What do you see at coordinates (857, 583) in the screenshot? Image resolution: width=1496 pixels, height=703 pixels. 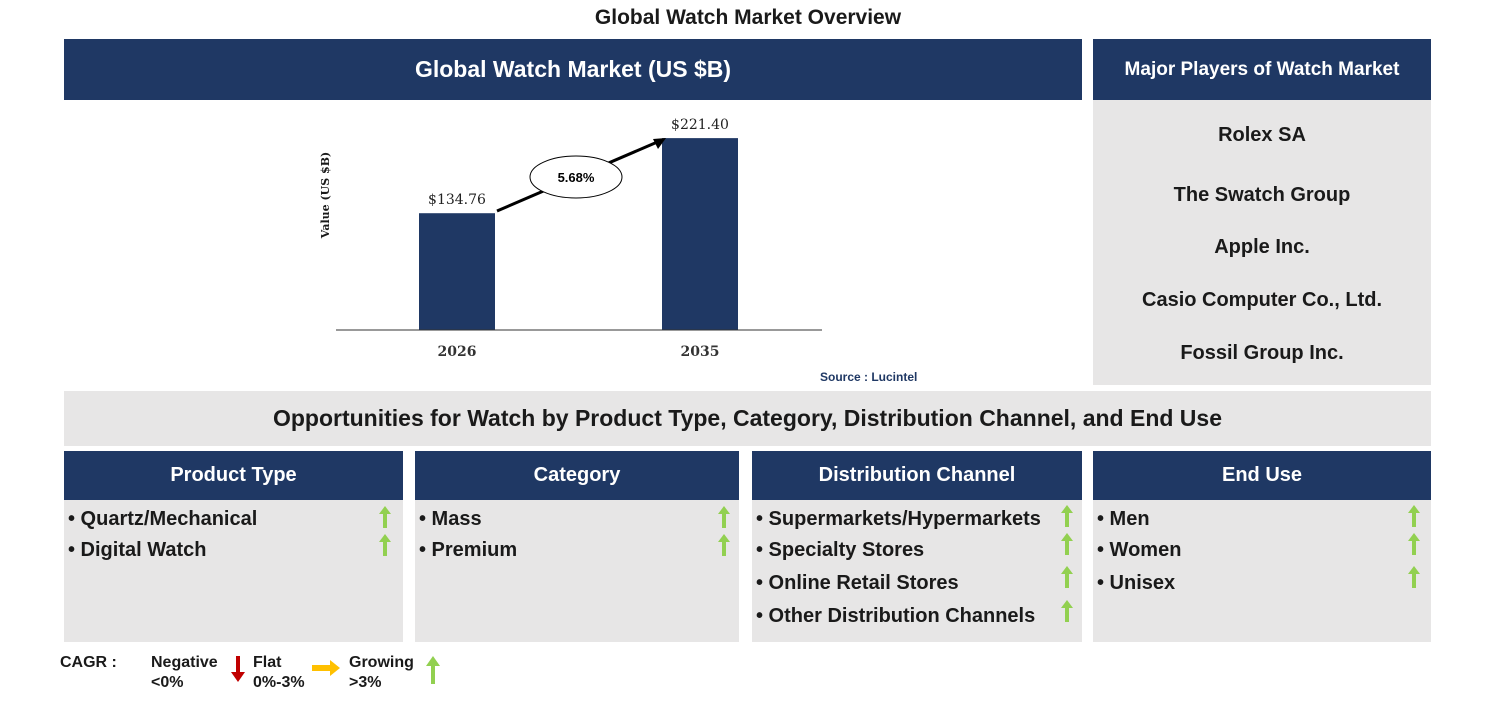 I see `segment-item: • Online Retail Stores` at bounding box center [857, 583].